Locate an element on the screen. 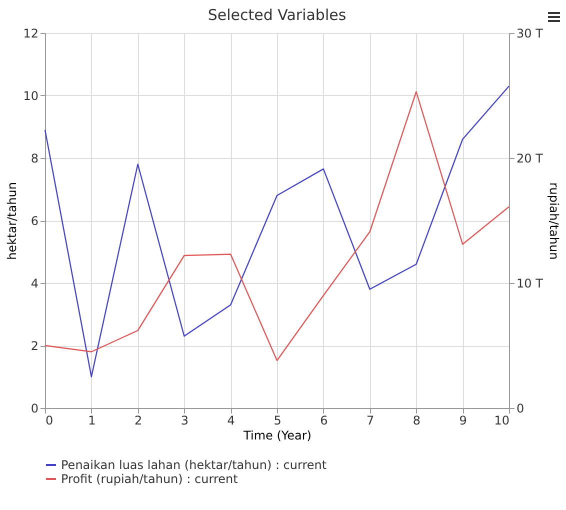 Image resolution: width=566 pixels, height=510 pixels. y-tick-label: 4 is located at coordinates (34, 283).